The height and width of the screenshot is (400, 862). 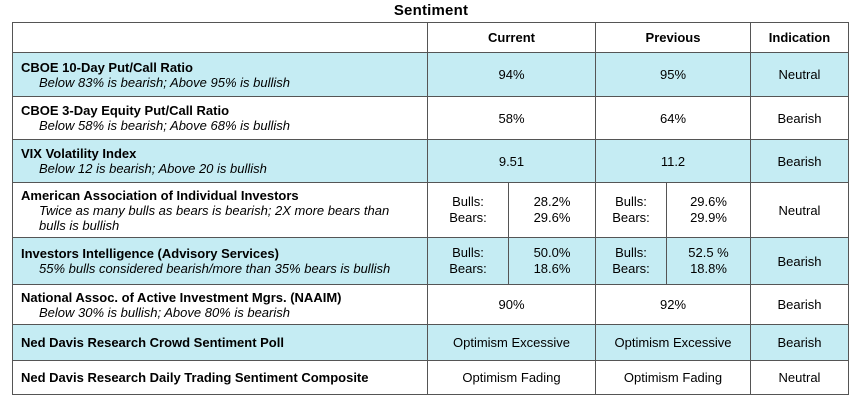 What do you see at coordinates (673, 210) in the screenshot?
I see `previous-bulls-bears: Bulls: Bears: 29.6% 29.9%` at bounding box center [673, 210].